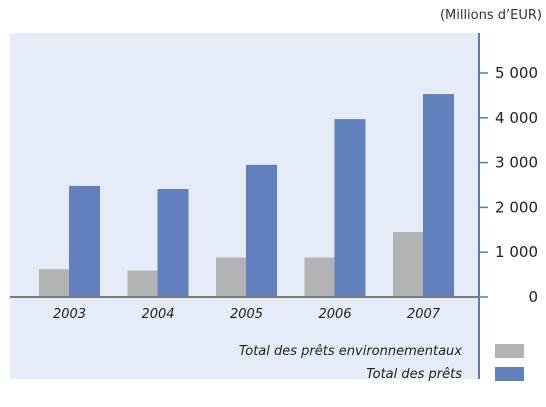  I want to click on x-tick-label: 2005, so click(246, 314).